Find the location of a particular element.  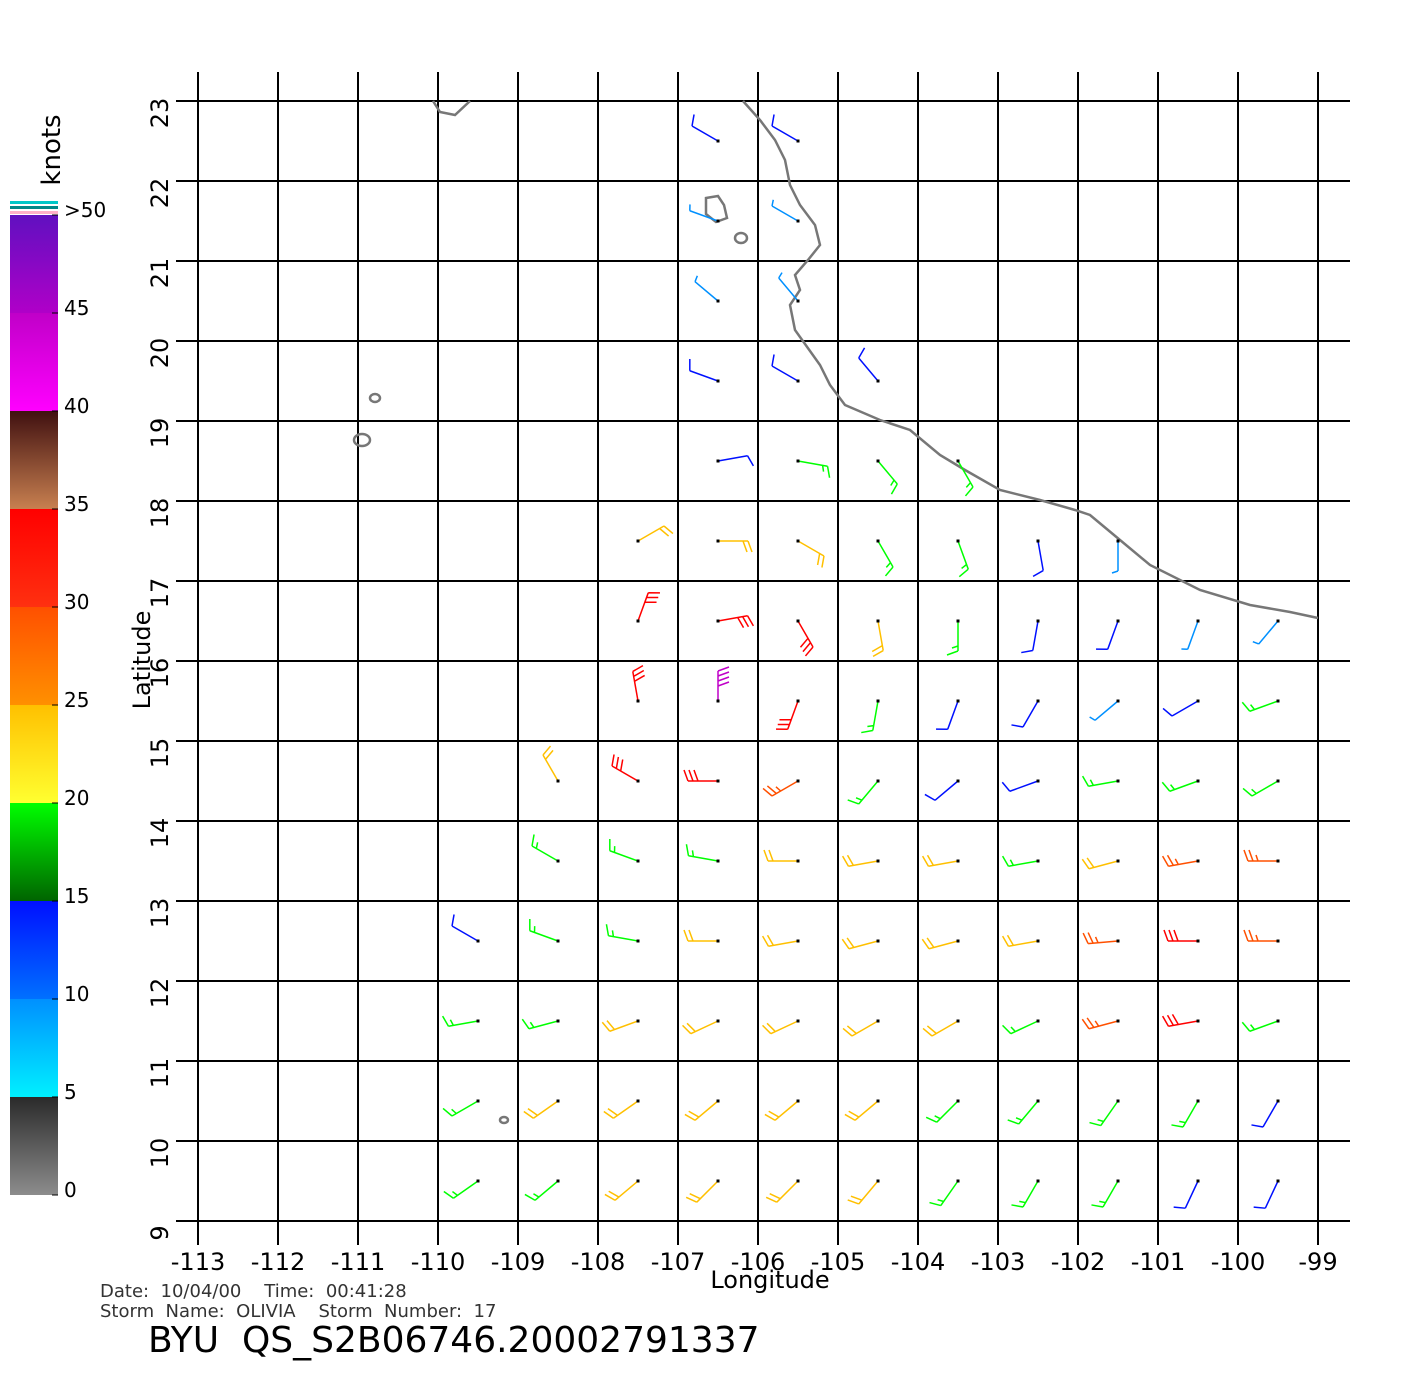

colorbar-band is located at coordinates (34, 558).